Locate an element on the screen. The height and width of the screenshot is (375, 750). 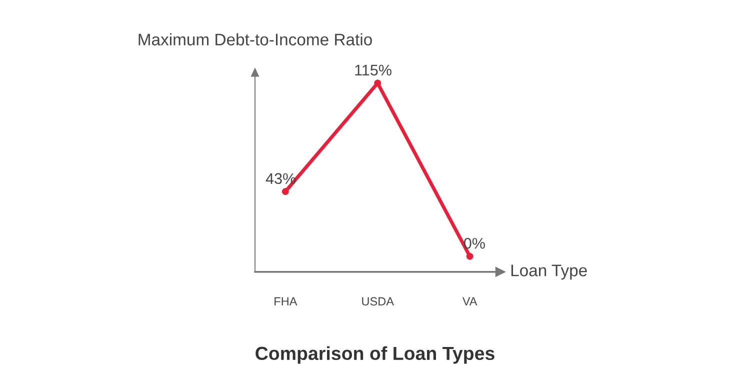
data-label: 43% is located at coordinates (281, 178).